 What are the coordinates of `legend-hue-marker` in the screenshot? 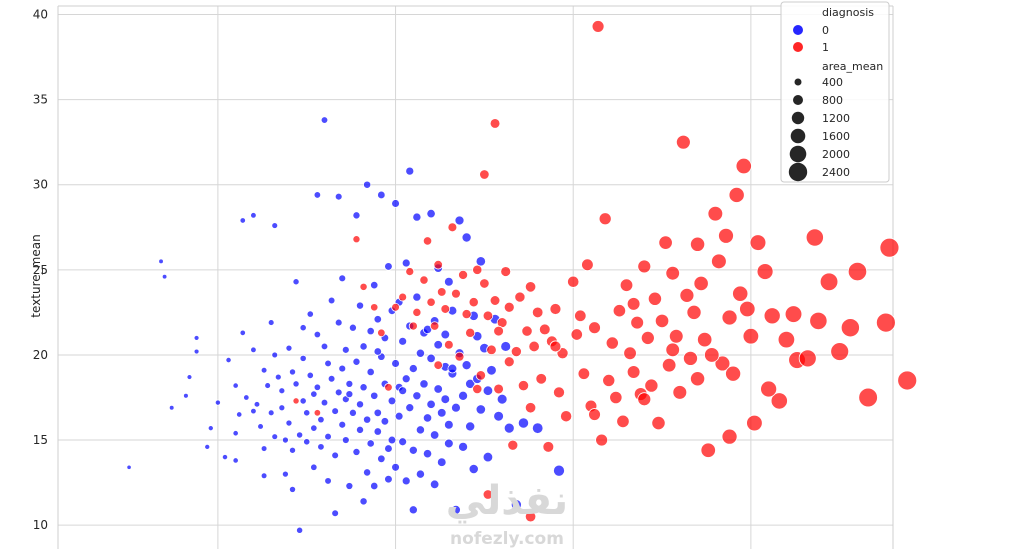 It's located at (798, 30).